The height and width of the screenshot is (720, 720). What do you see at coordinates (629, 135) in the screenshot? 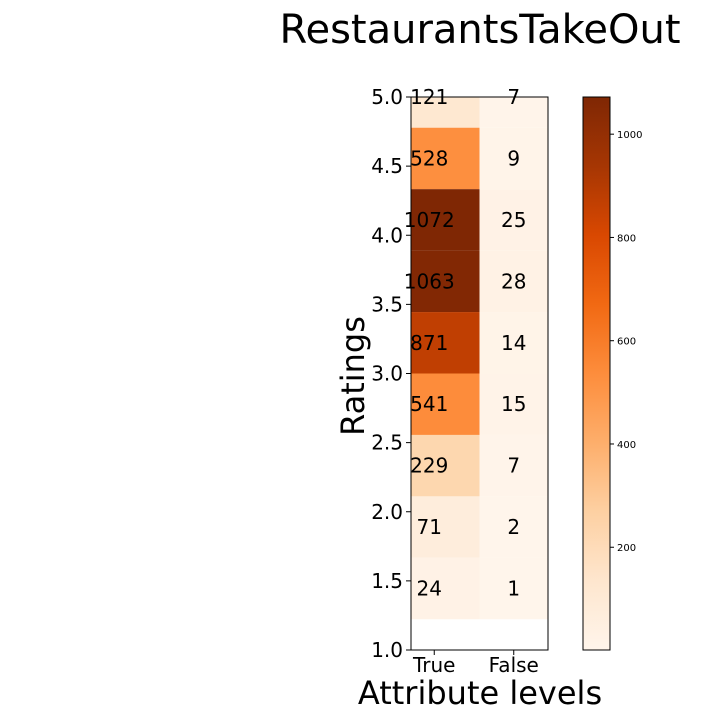
I see `colorbar-tick-label: 1000` at bounding box center [629, 135].